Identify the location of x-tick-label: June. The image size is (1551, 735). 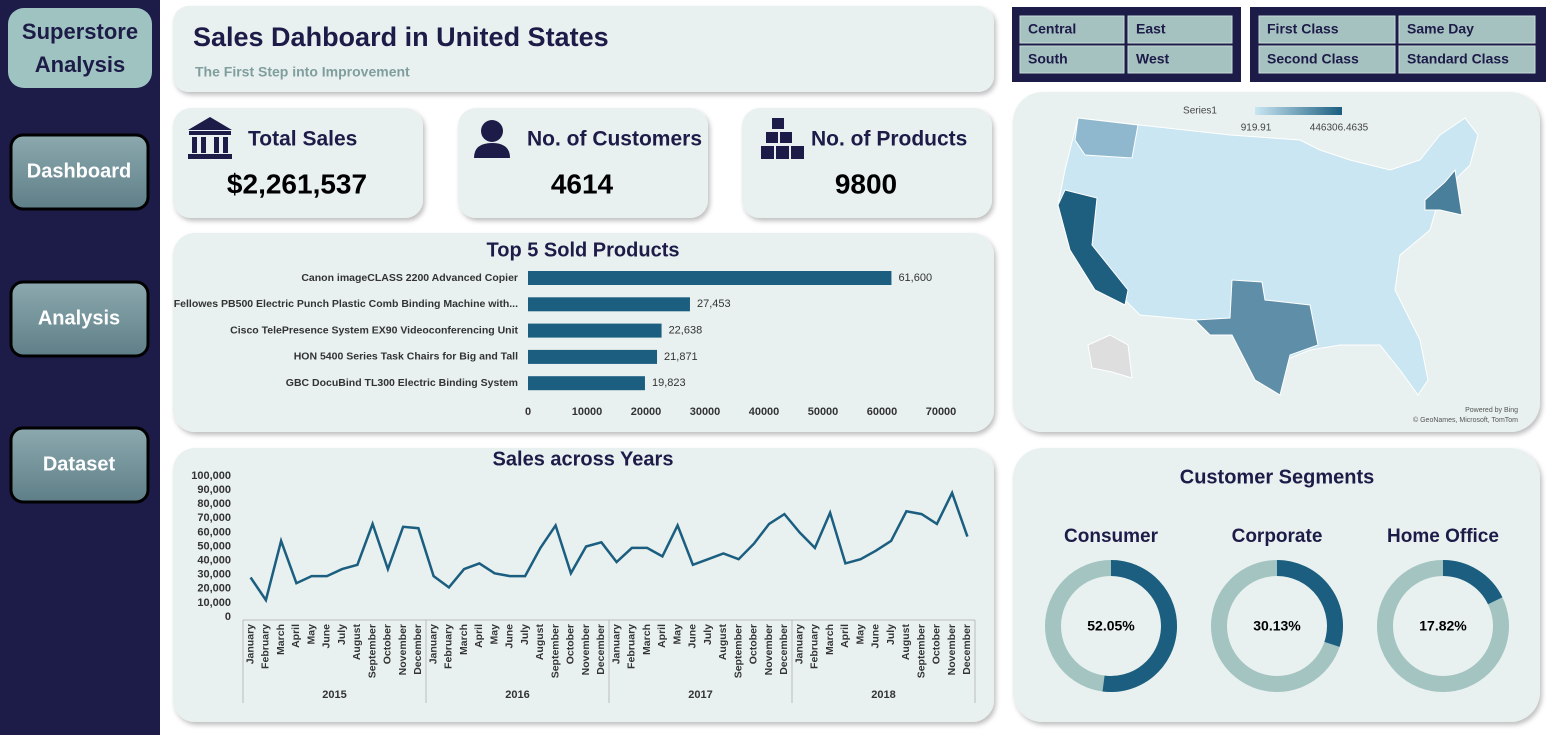
(510, 636).